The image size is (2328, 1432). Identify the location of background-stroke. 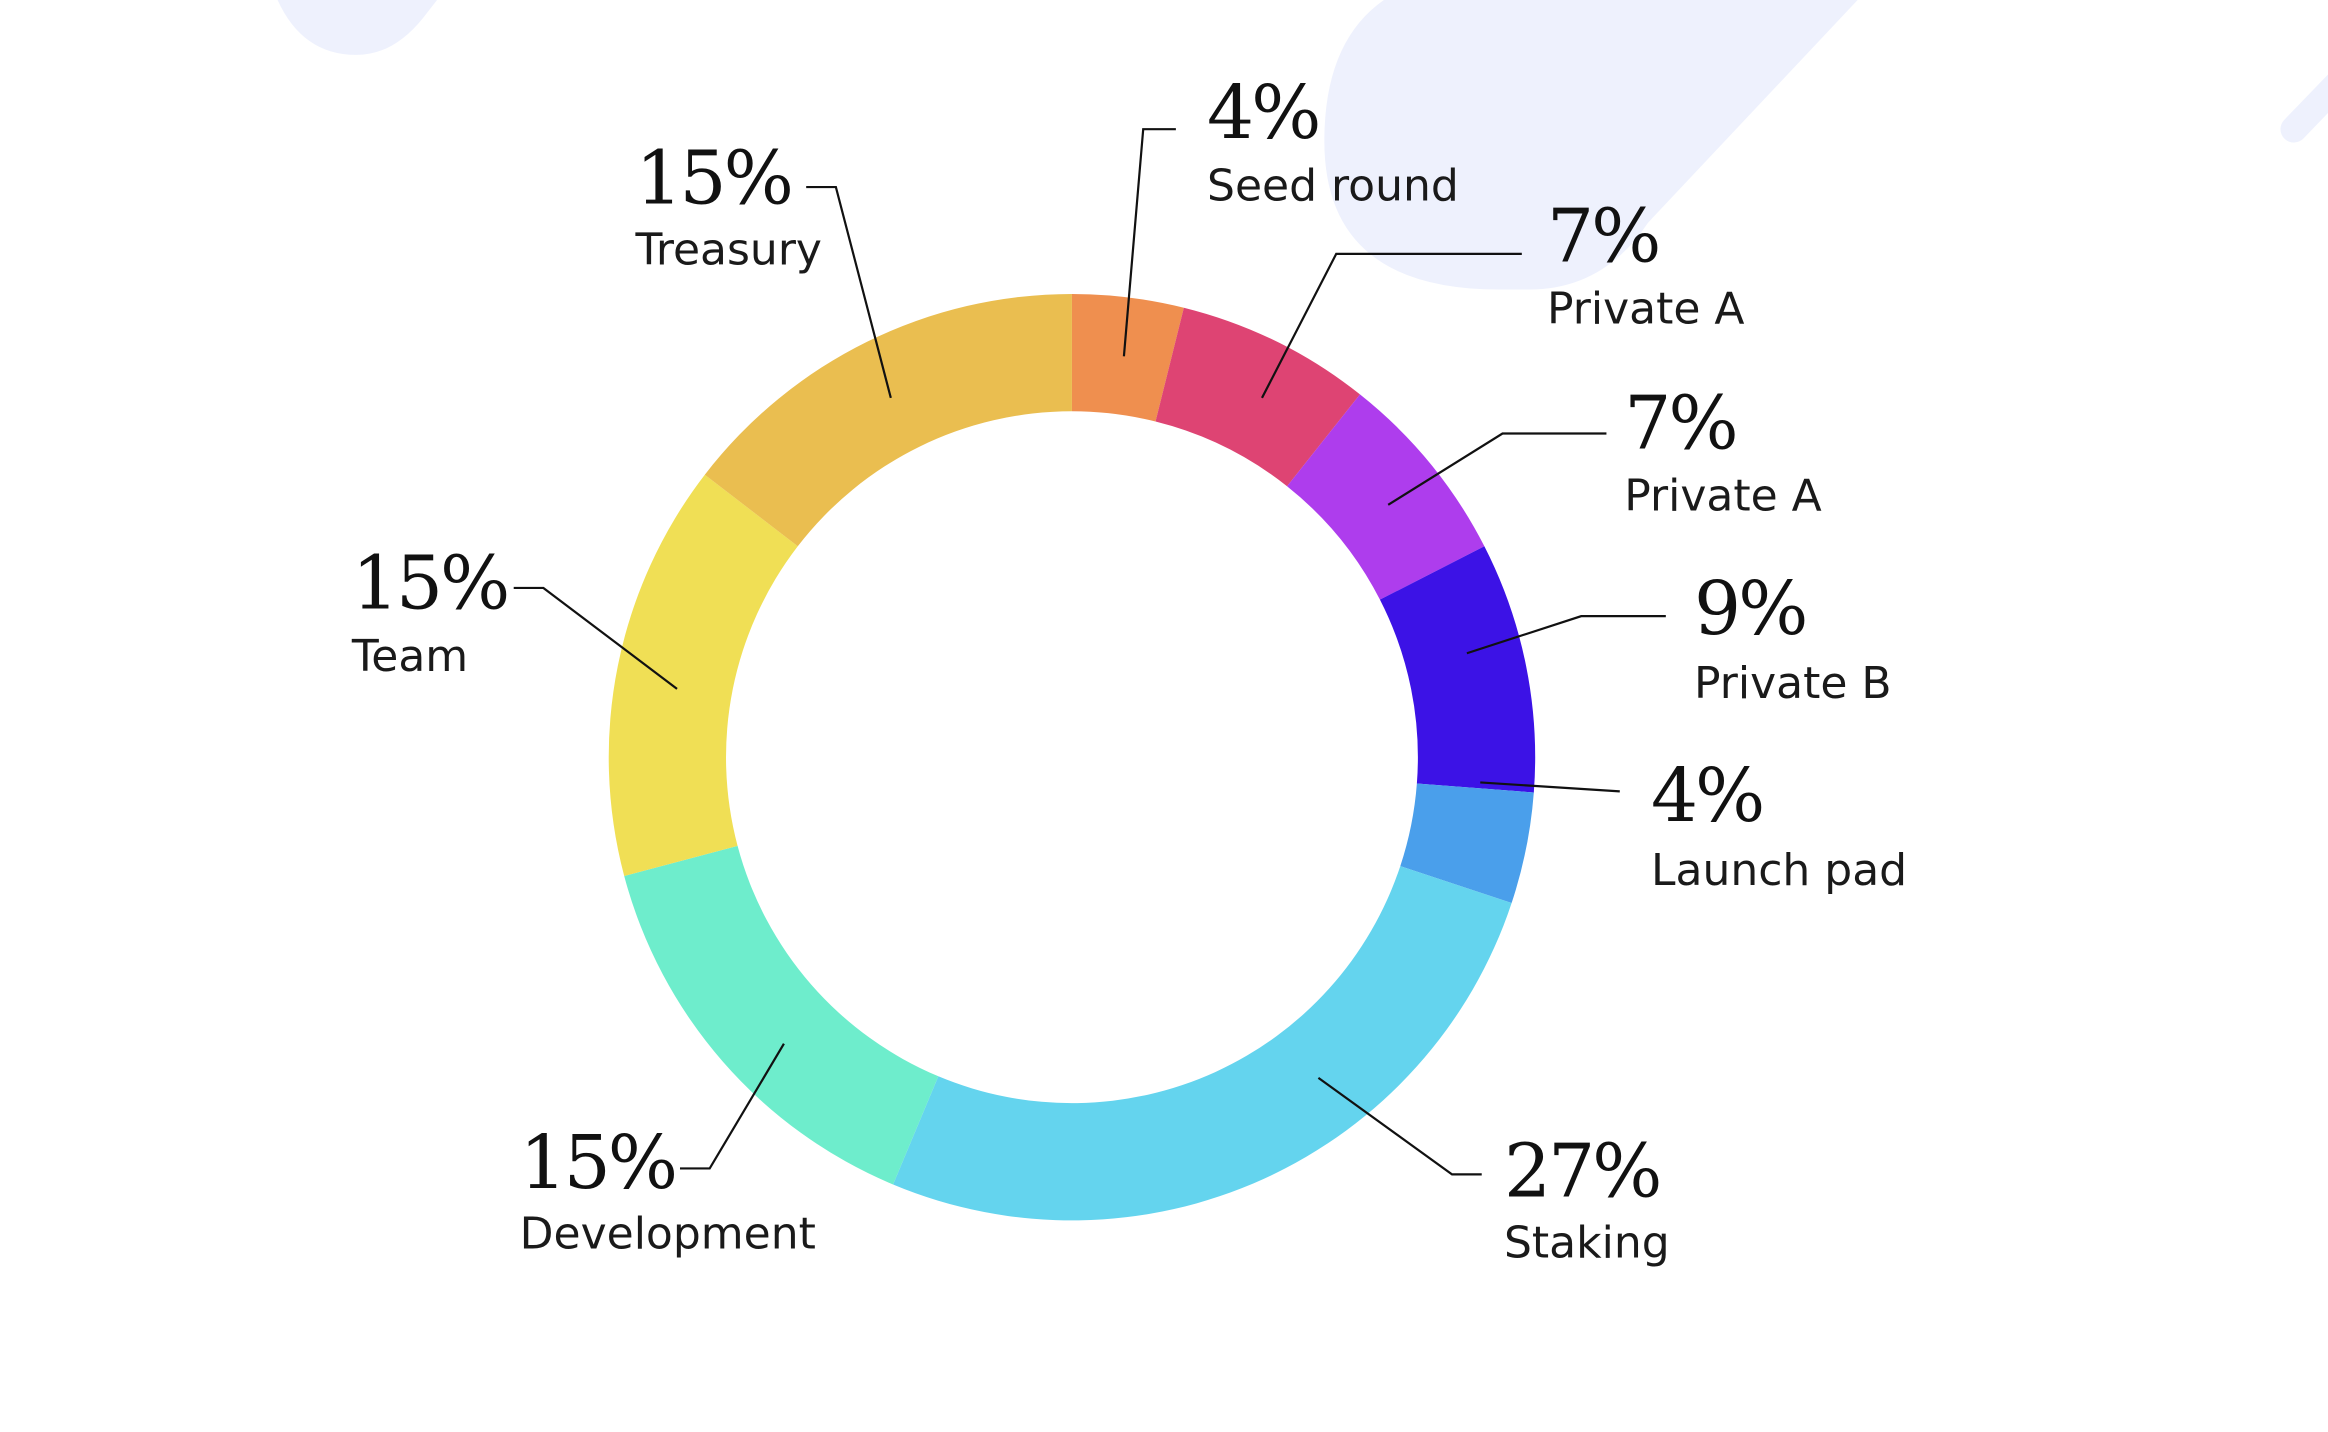
(2304, 108).